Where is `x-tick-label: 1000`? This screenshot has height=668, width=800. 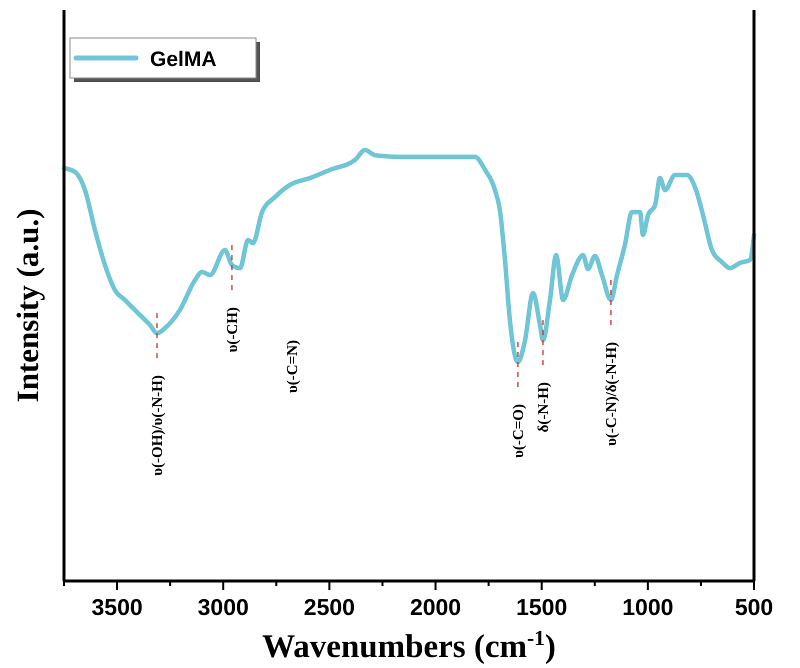 x-tick-label: 1000 is located at coordinates (648, 607).